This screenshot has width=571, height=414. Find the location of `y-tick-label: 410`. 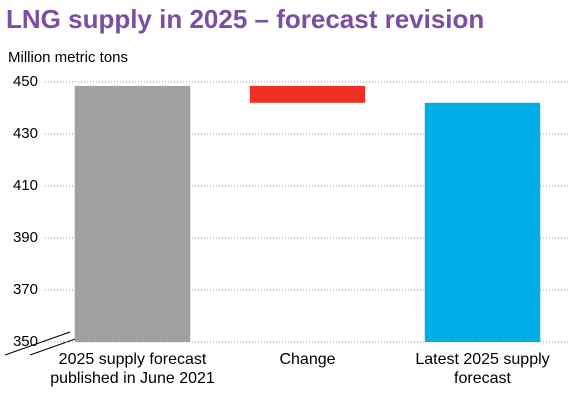

y-tick-label: 410 is located at coordinates (25, 185).